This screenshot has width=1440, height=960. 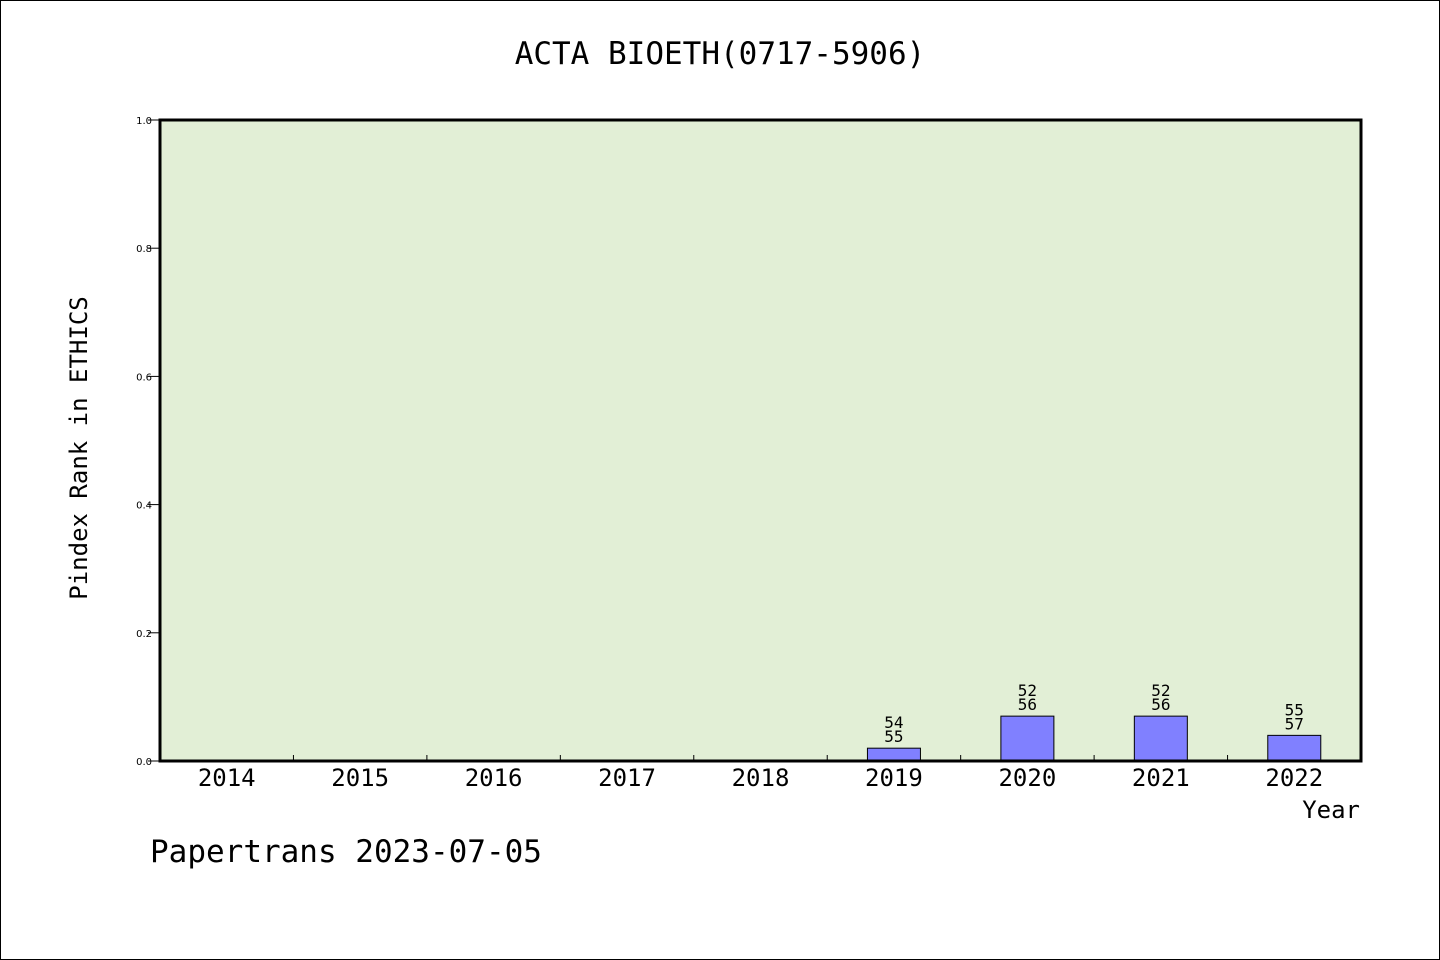 What do you see at coordinates (893, 754) in the screenshot?
I see `bar-2019` at bounding box center [893, 754].